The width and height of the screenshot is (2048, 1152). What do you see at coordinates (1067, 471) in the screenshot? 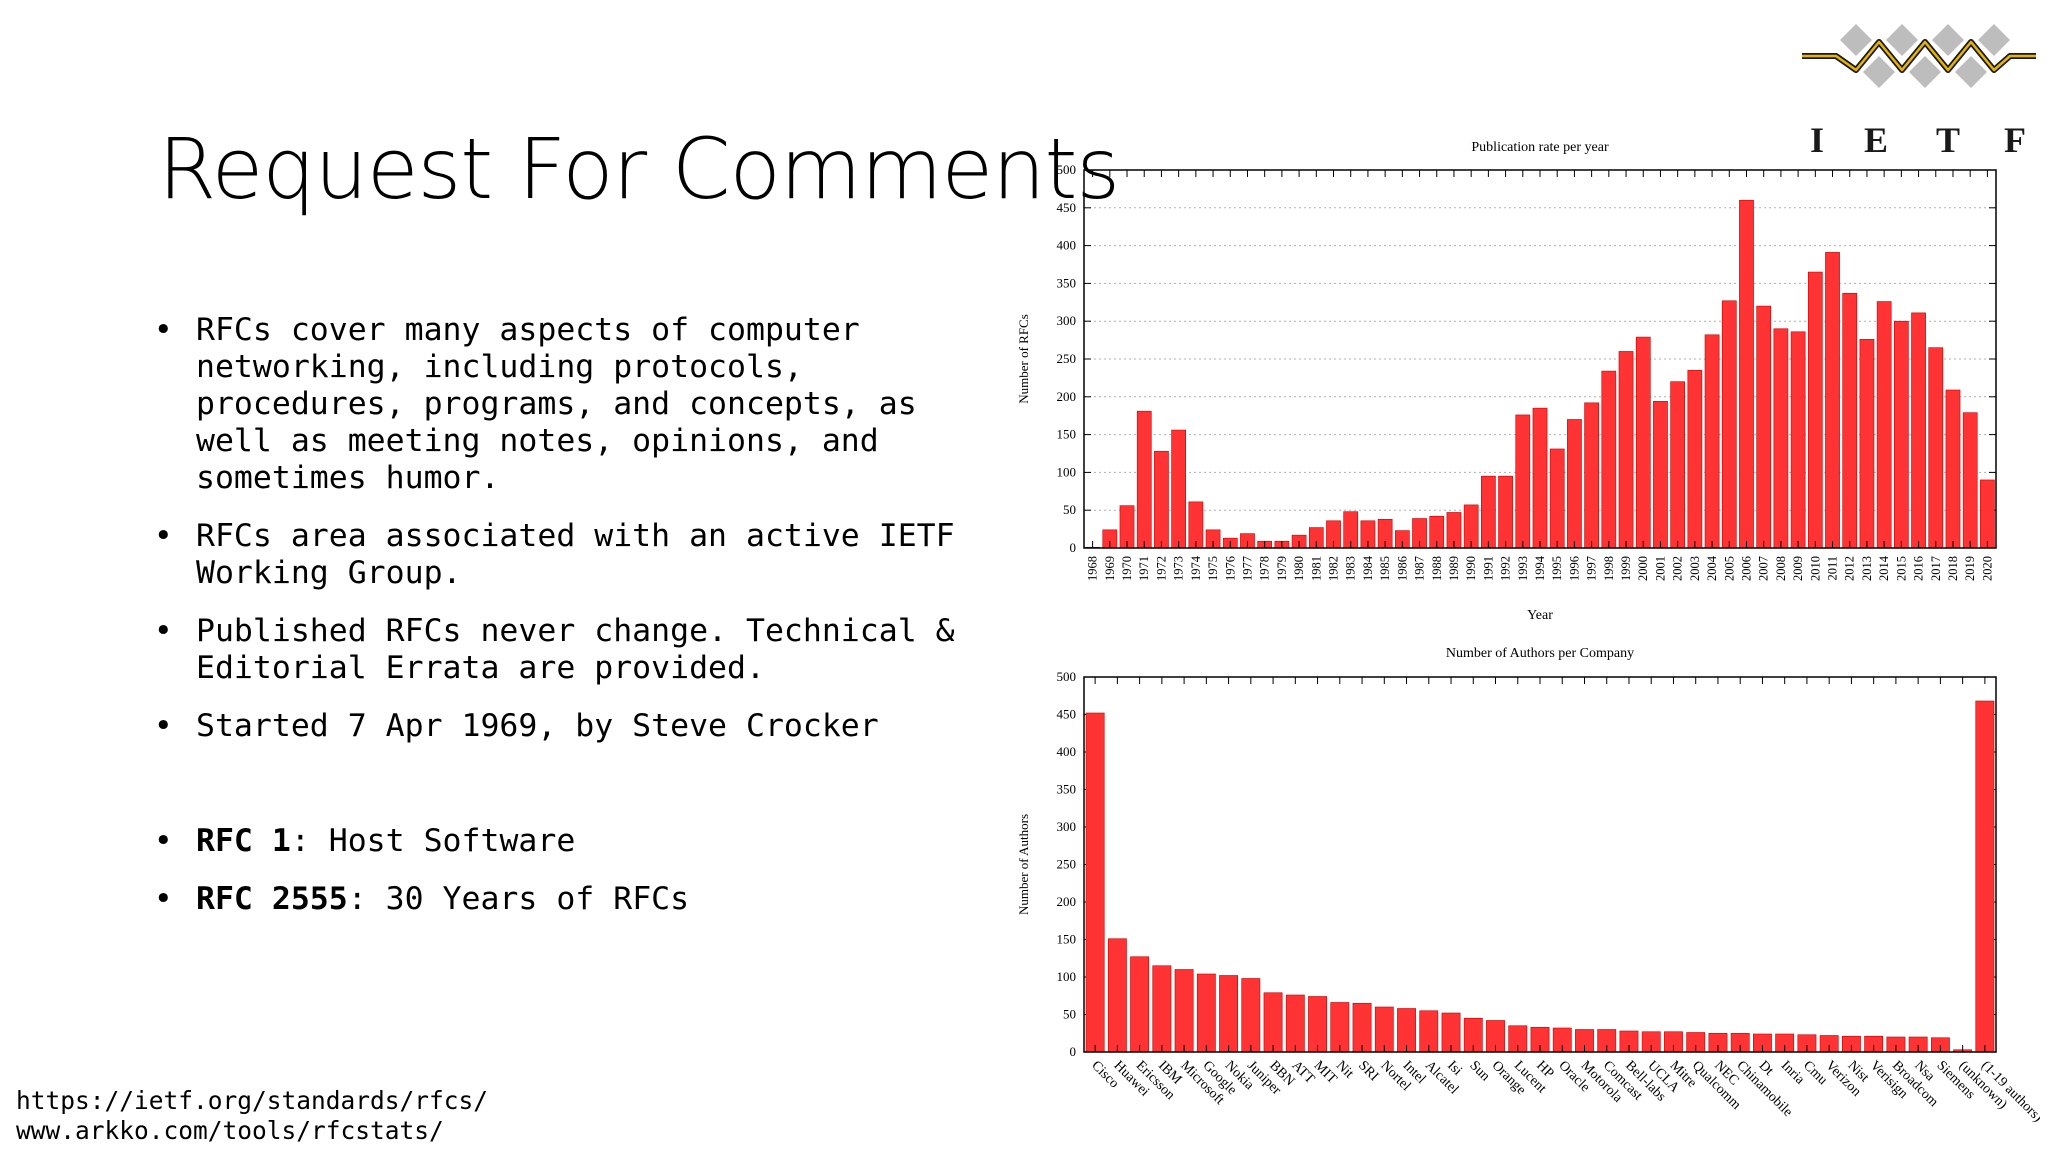
I see `y-tick-label: 100` at bounding box center [1067, 471].